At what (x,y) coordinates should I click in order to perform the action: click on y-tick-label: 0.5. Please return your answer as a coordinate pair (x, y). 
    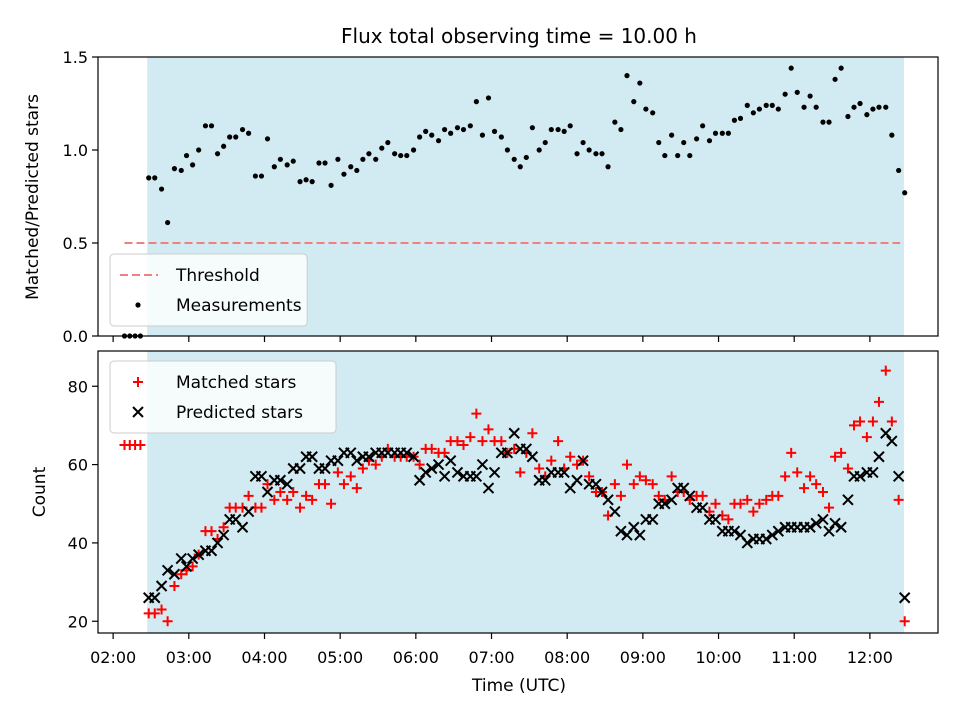
    Looking at the image, I should click on (75, 243).